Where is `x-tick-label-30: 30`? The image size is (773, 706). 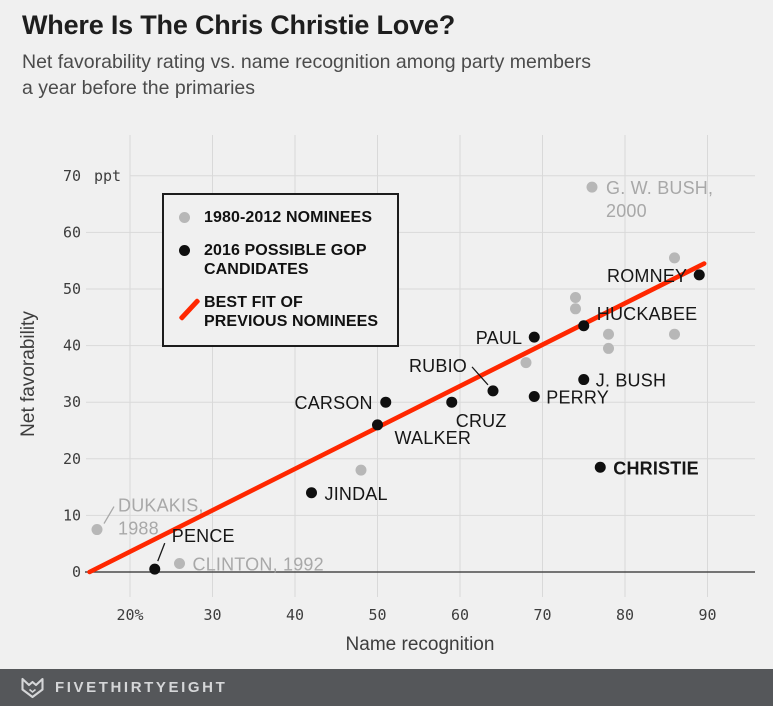
x-tick-label-30: 30 is located at coordinates (212, 615).